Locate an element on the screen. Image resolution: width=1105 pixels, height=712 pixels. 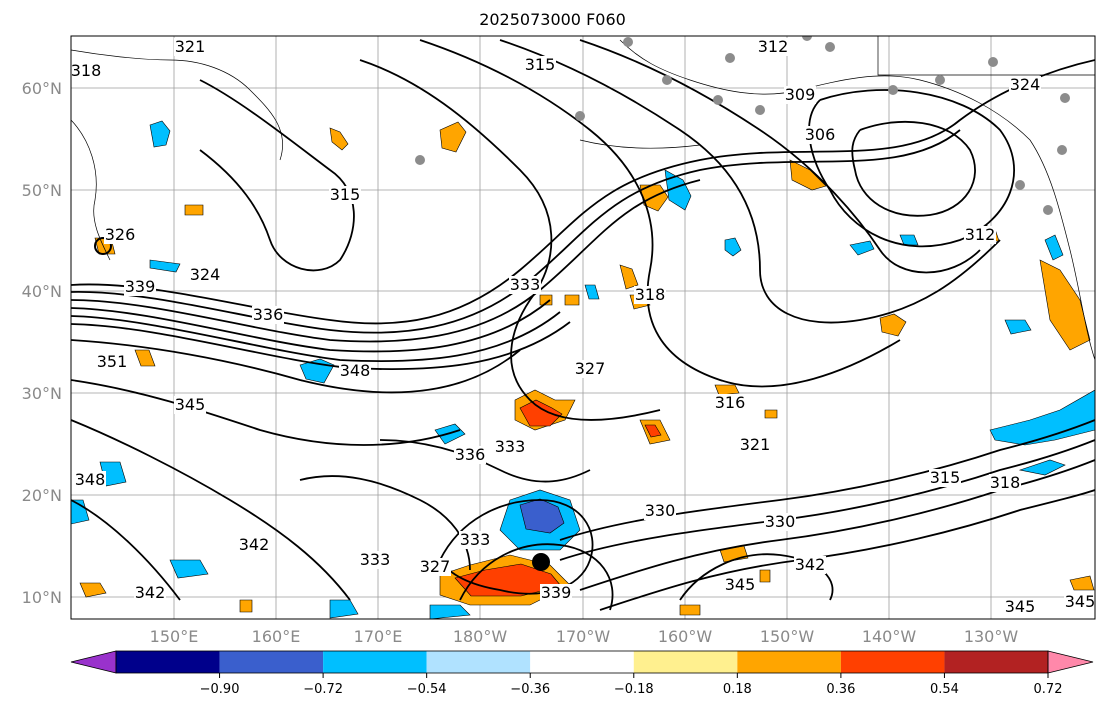
storm-center-marker is located at coordinates (541, 562).